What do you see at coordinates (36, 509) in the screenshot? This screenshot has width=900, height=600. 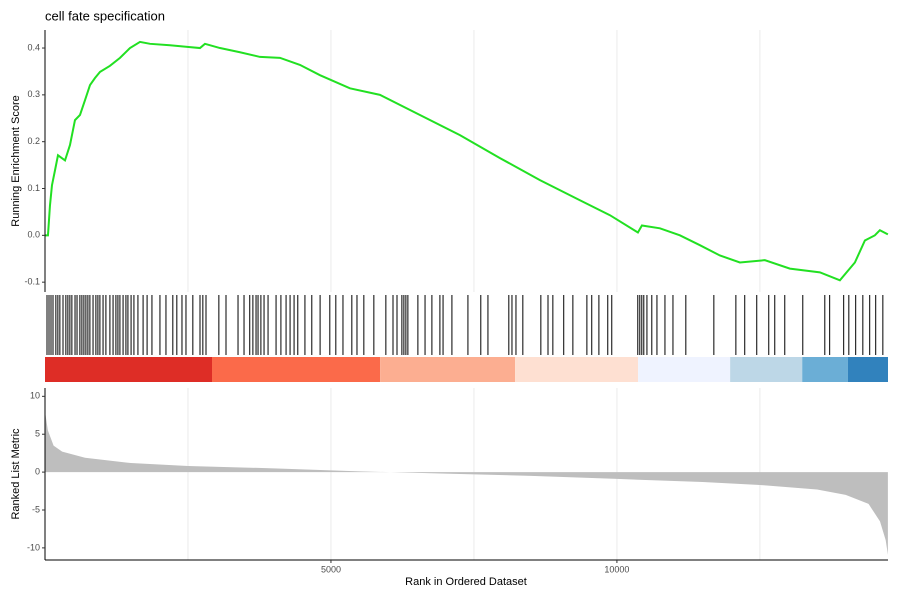 I see `y-tick-label: -5` at bounding box center [36, 509].